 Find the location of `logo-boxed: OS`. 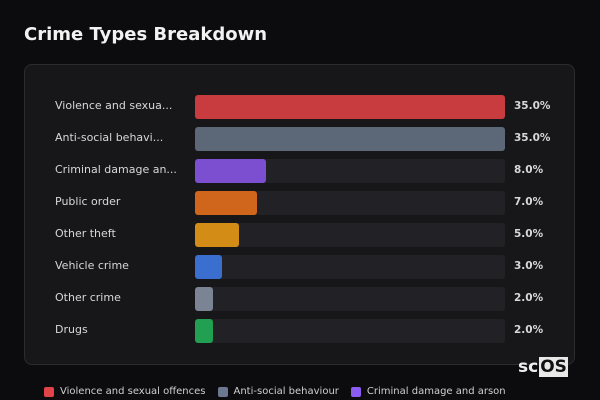

logo-boxed: OS is located at coordinates (553, 367).